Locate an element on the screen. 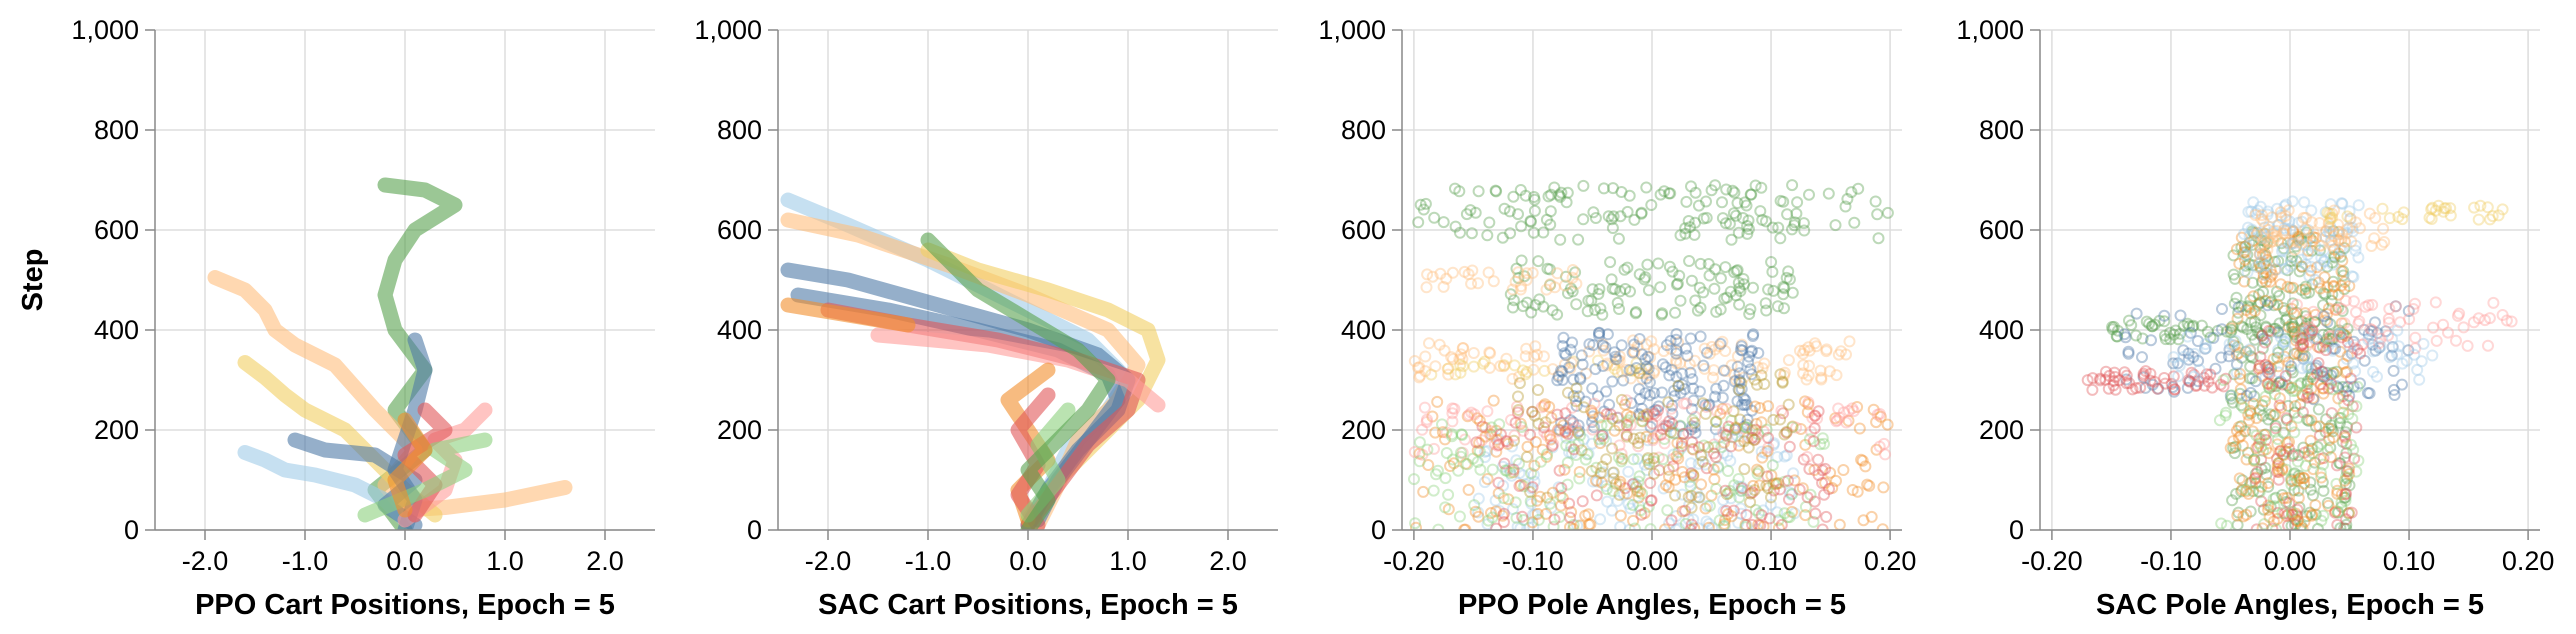  x-tick-label: 2.0 is located at coordinates (605, 561).